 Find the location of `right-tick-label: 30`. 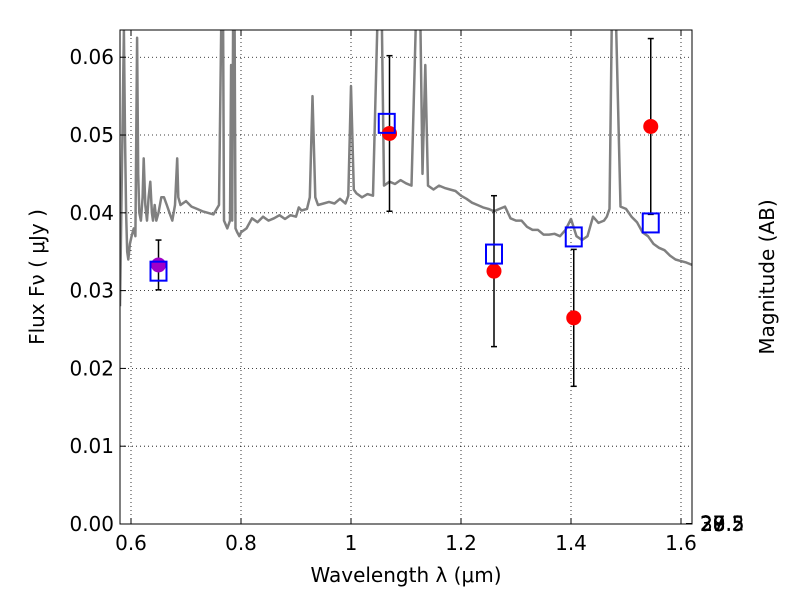

right-tick-label: 30 is located at coordinates (712, 524).